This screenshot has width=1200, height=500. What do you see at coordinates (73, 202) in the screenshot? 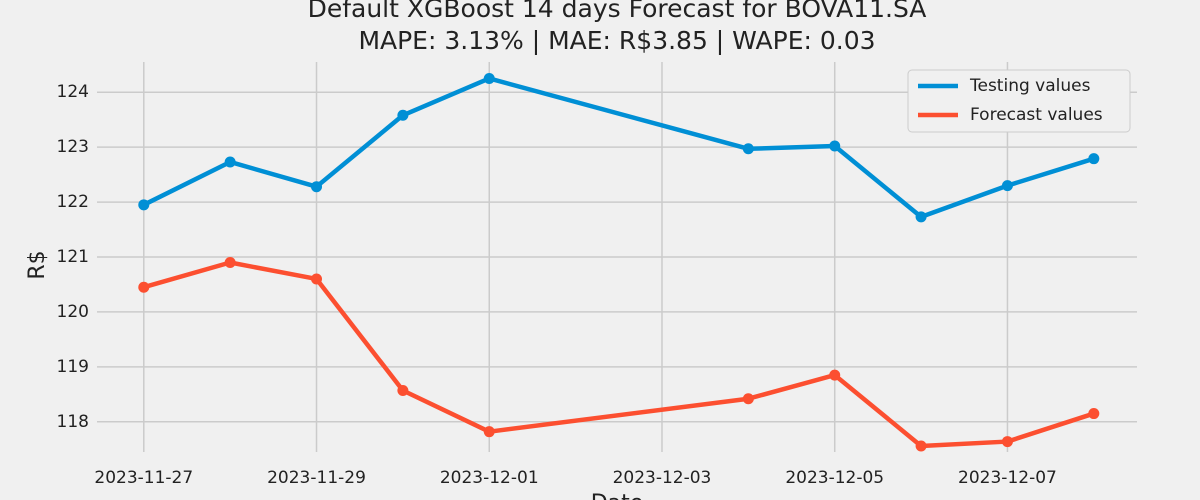
I see `y-tick-label: 122` at bounding box center [73, 202].